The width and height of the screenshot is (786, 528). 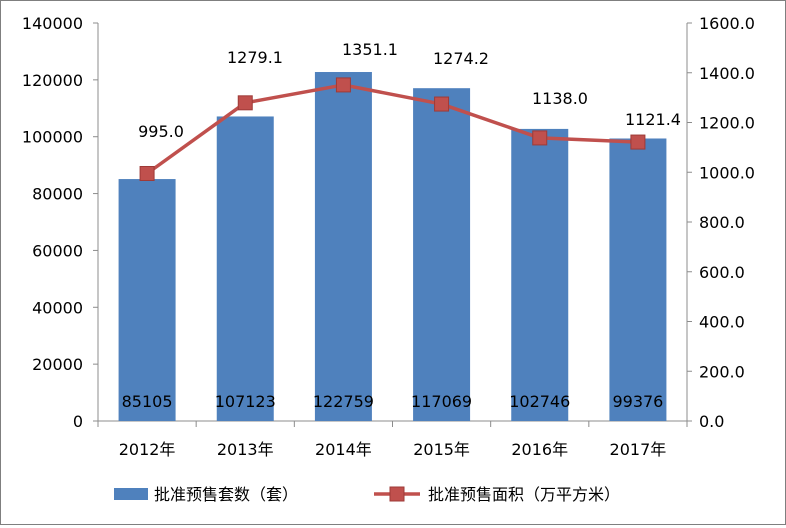 I want to click on y-left-tick-label: 100000, so click(x=52, y=137).